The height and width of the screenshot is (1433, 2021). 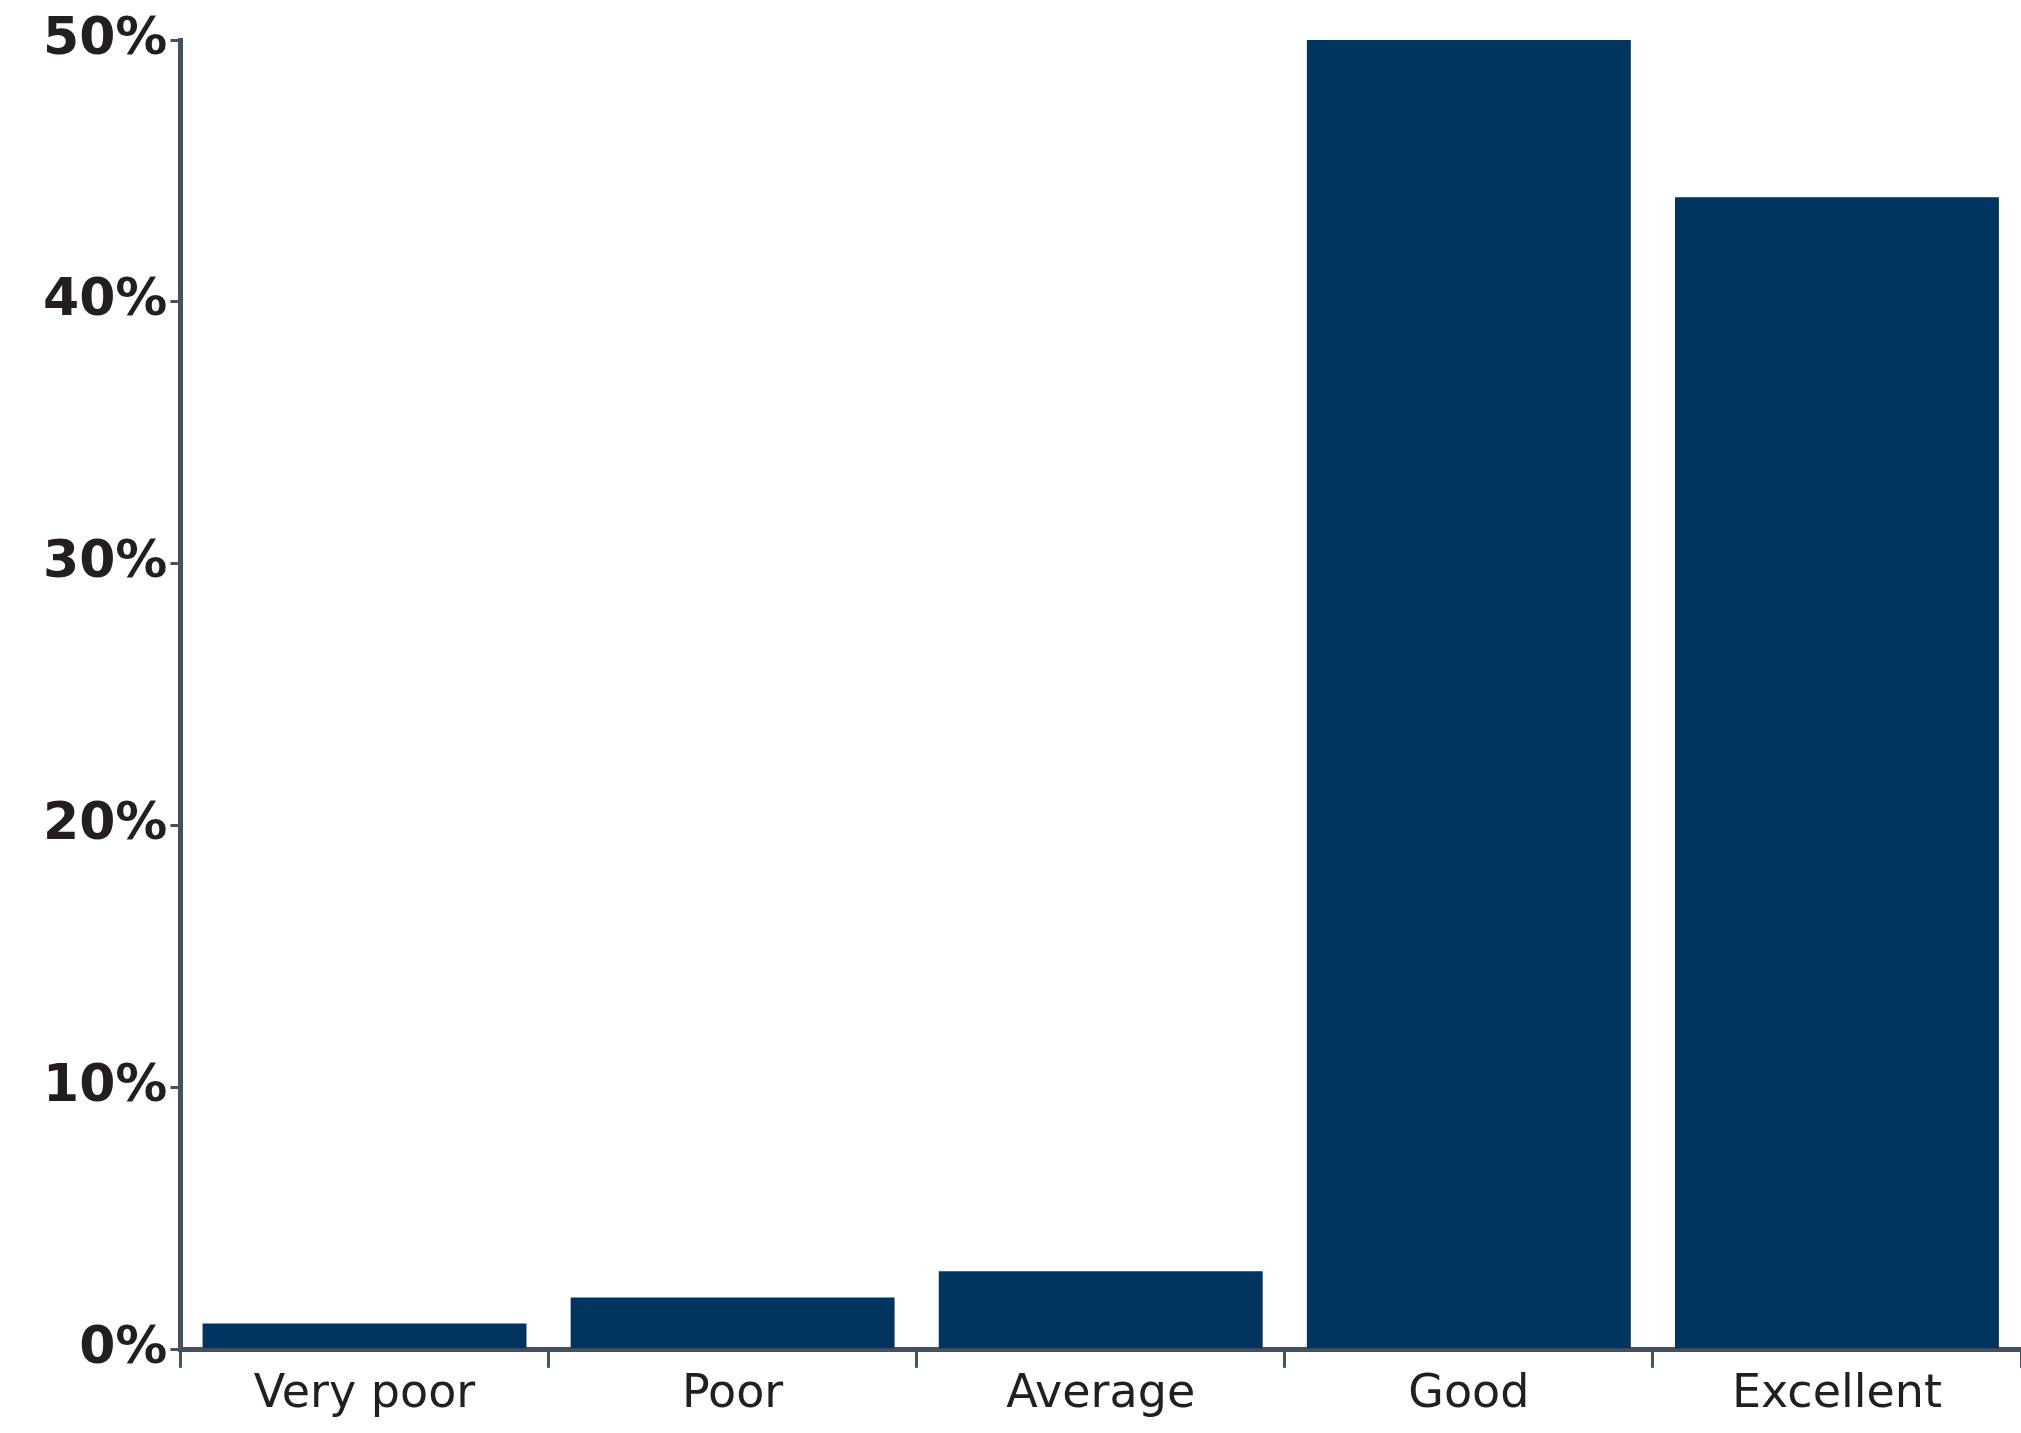 What do you see at coordinates (1101, 1391) in the screenshot?
I see `x-tick-label: Average` at bounding box center [1101, 1391].